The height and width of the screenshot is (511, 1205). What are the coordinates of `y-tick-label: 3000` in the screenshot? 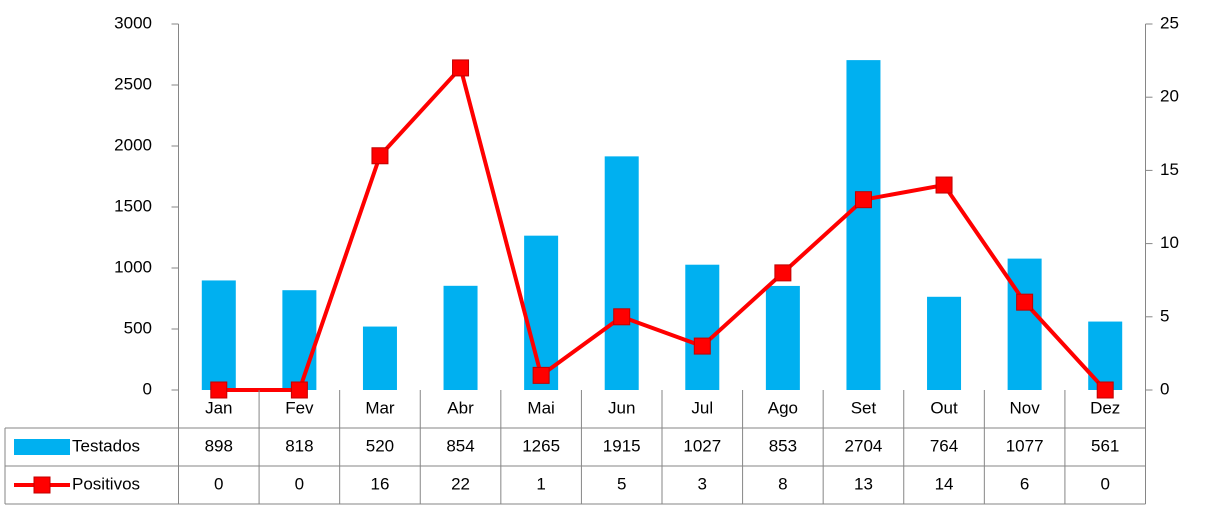 It's located at (133, 22).